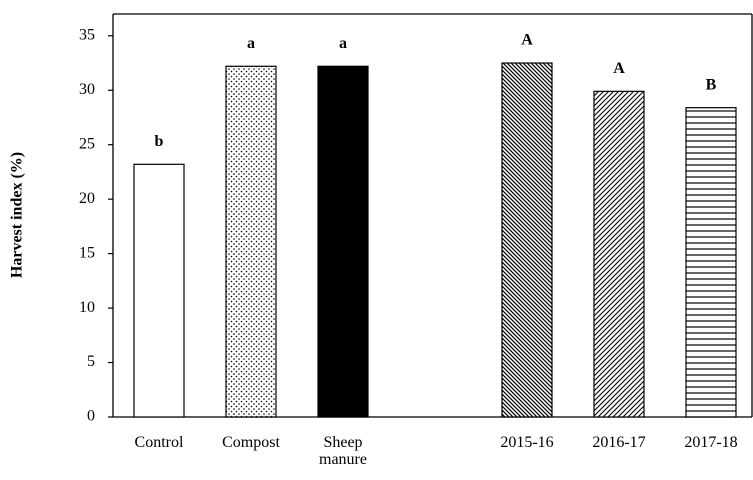 This screenshot has width=753, height=480. I want to click on y-axis-label: Harvest index (%), so click(17, 215).